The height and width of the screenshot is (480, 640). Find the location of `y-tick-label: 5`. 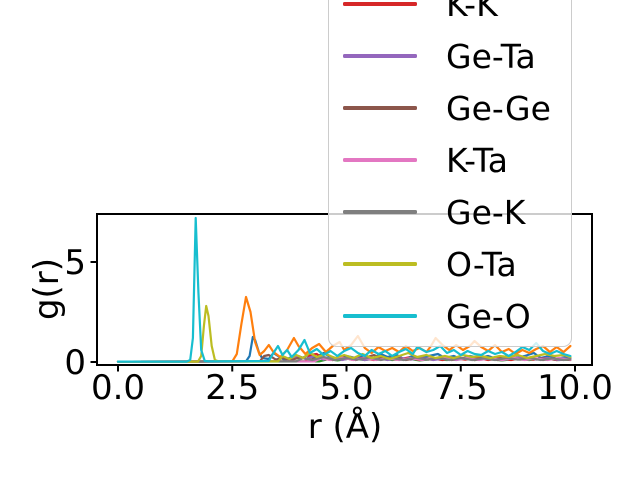

y-tick-label: 5 is located at coordinates (75, 263).